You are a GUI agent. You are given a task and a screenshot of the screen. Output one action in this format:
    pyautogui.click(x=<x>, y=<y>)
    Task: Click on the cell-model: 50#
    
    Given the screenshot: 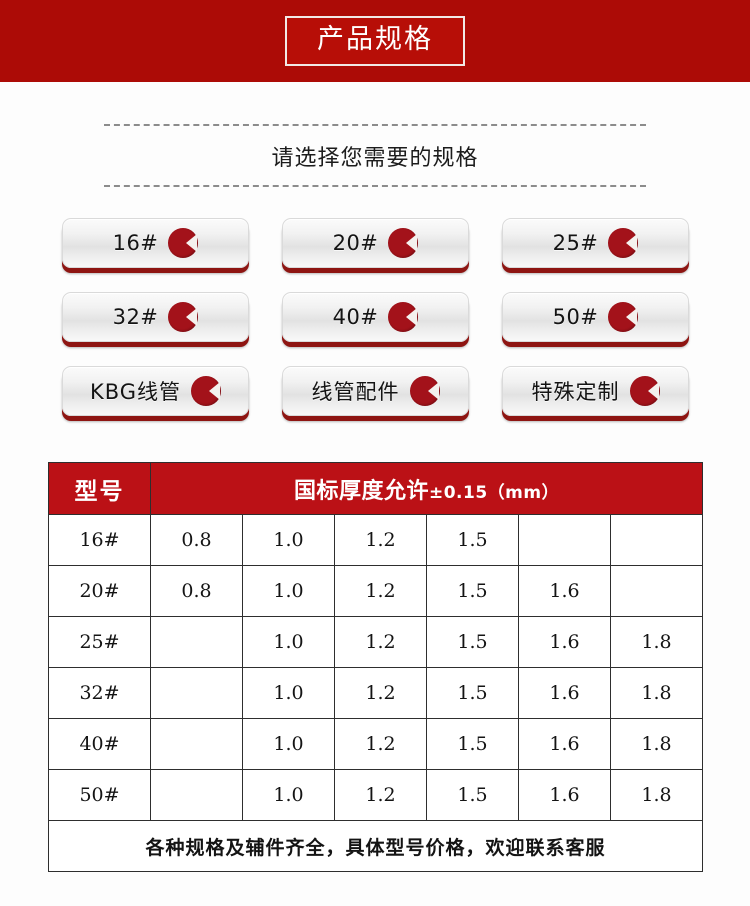 What is the action you would take?
    pyautogui.click(x=99, y=795)
    